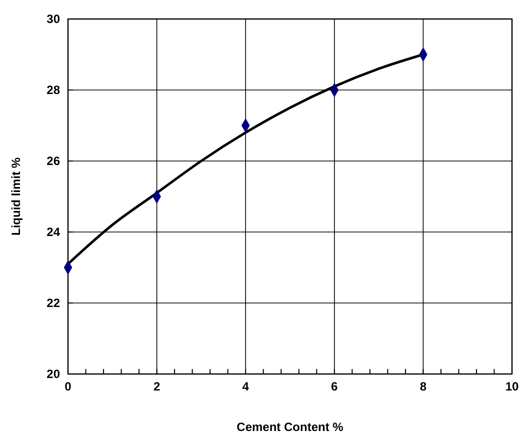 The height and width of the screenshot is (443, 522). Describe the element at coordinates (290, 427) in the screenshot. I see `x-axis-title: Cement Content %` at that location.